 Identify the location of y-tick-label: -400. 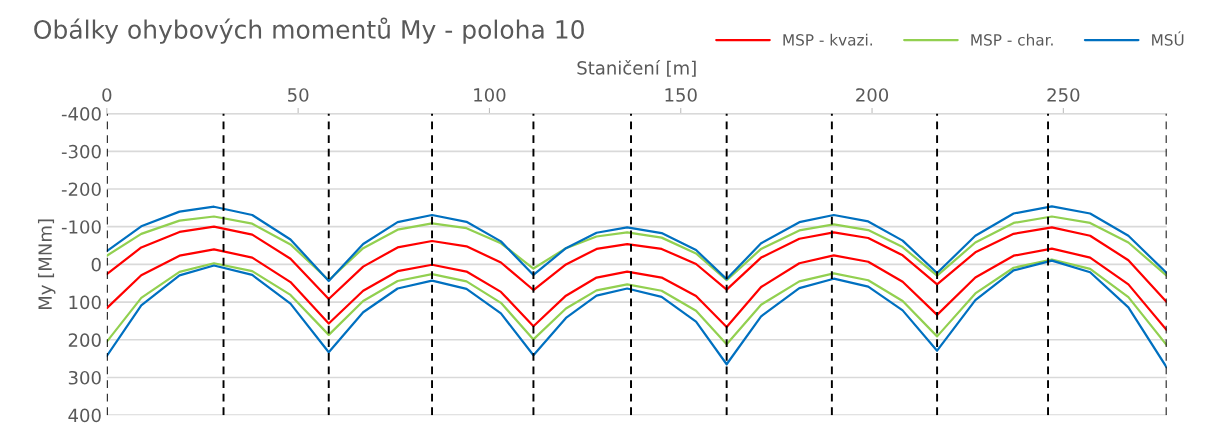
(81, 114).